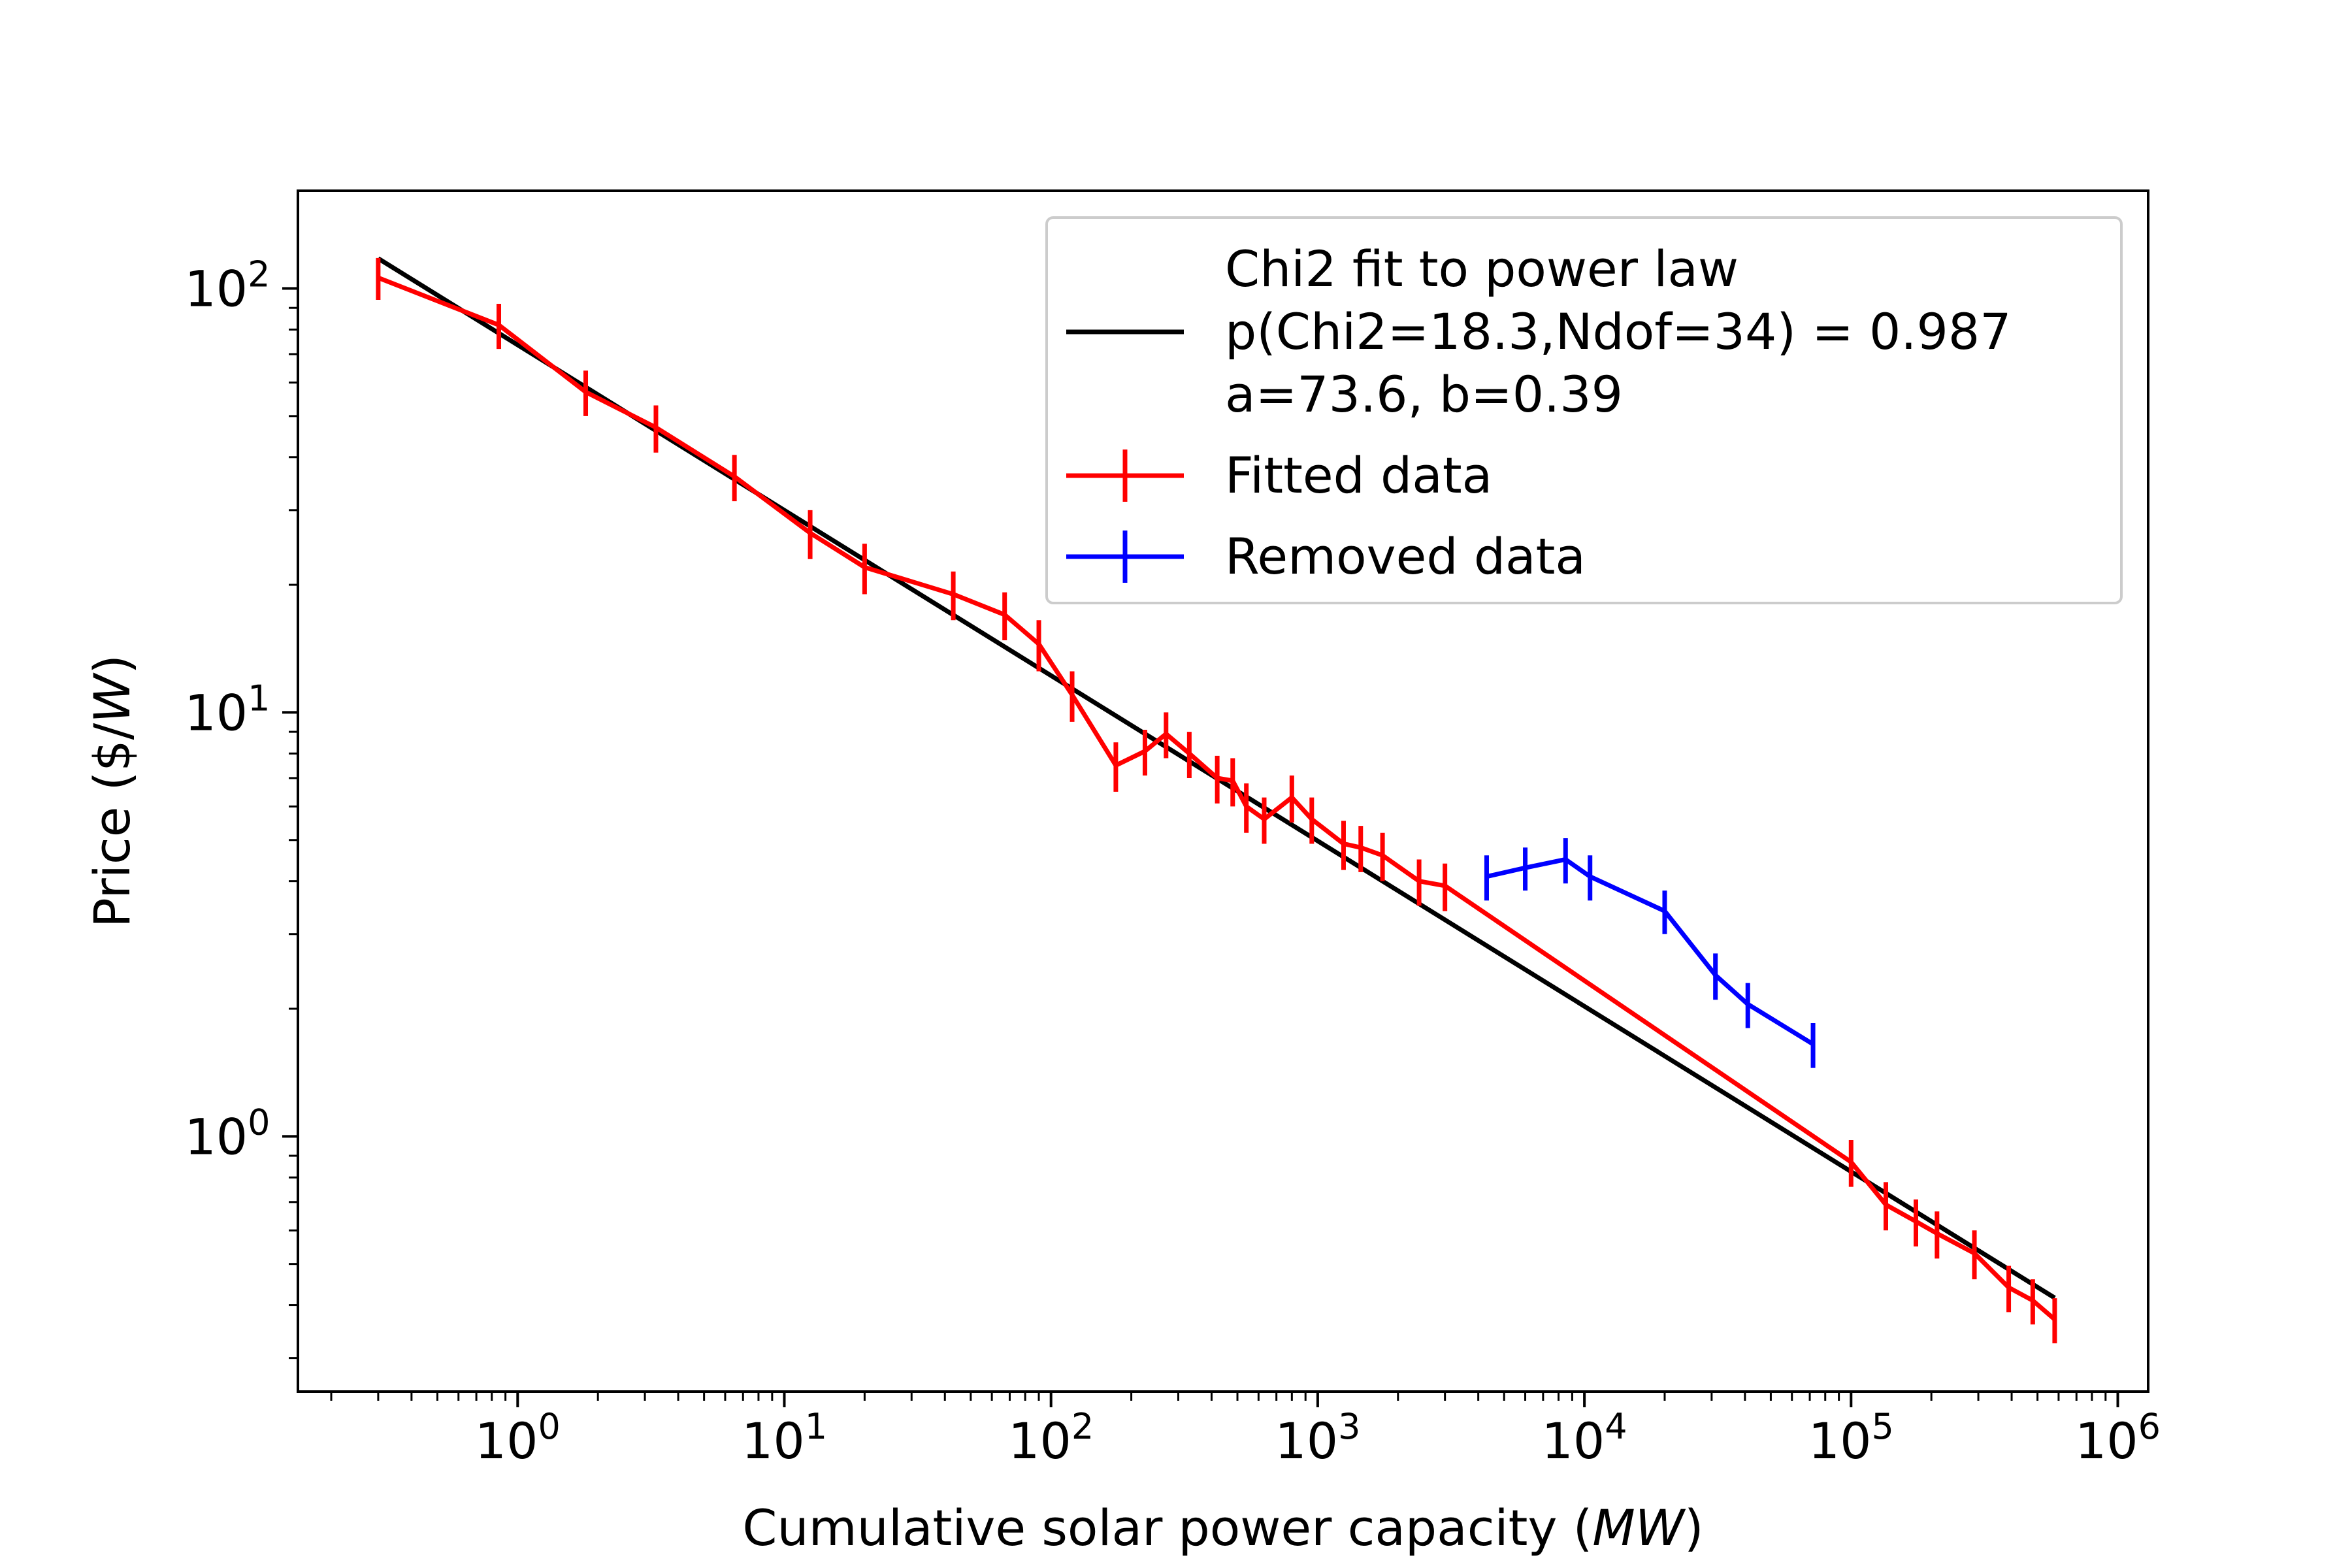 This screenshot has height=1568, width=2352. I want to click on legend-entry-1: Fitted data, so click(1279, 475).